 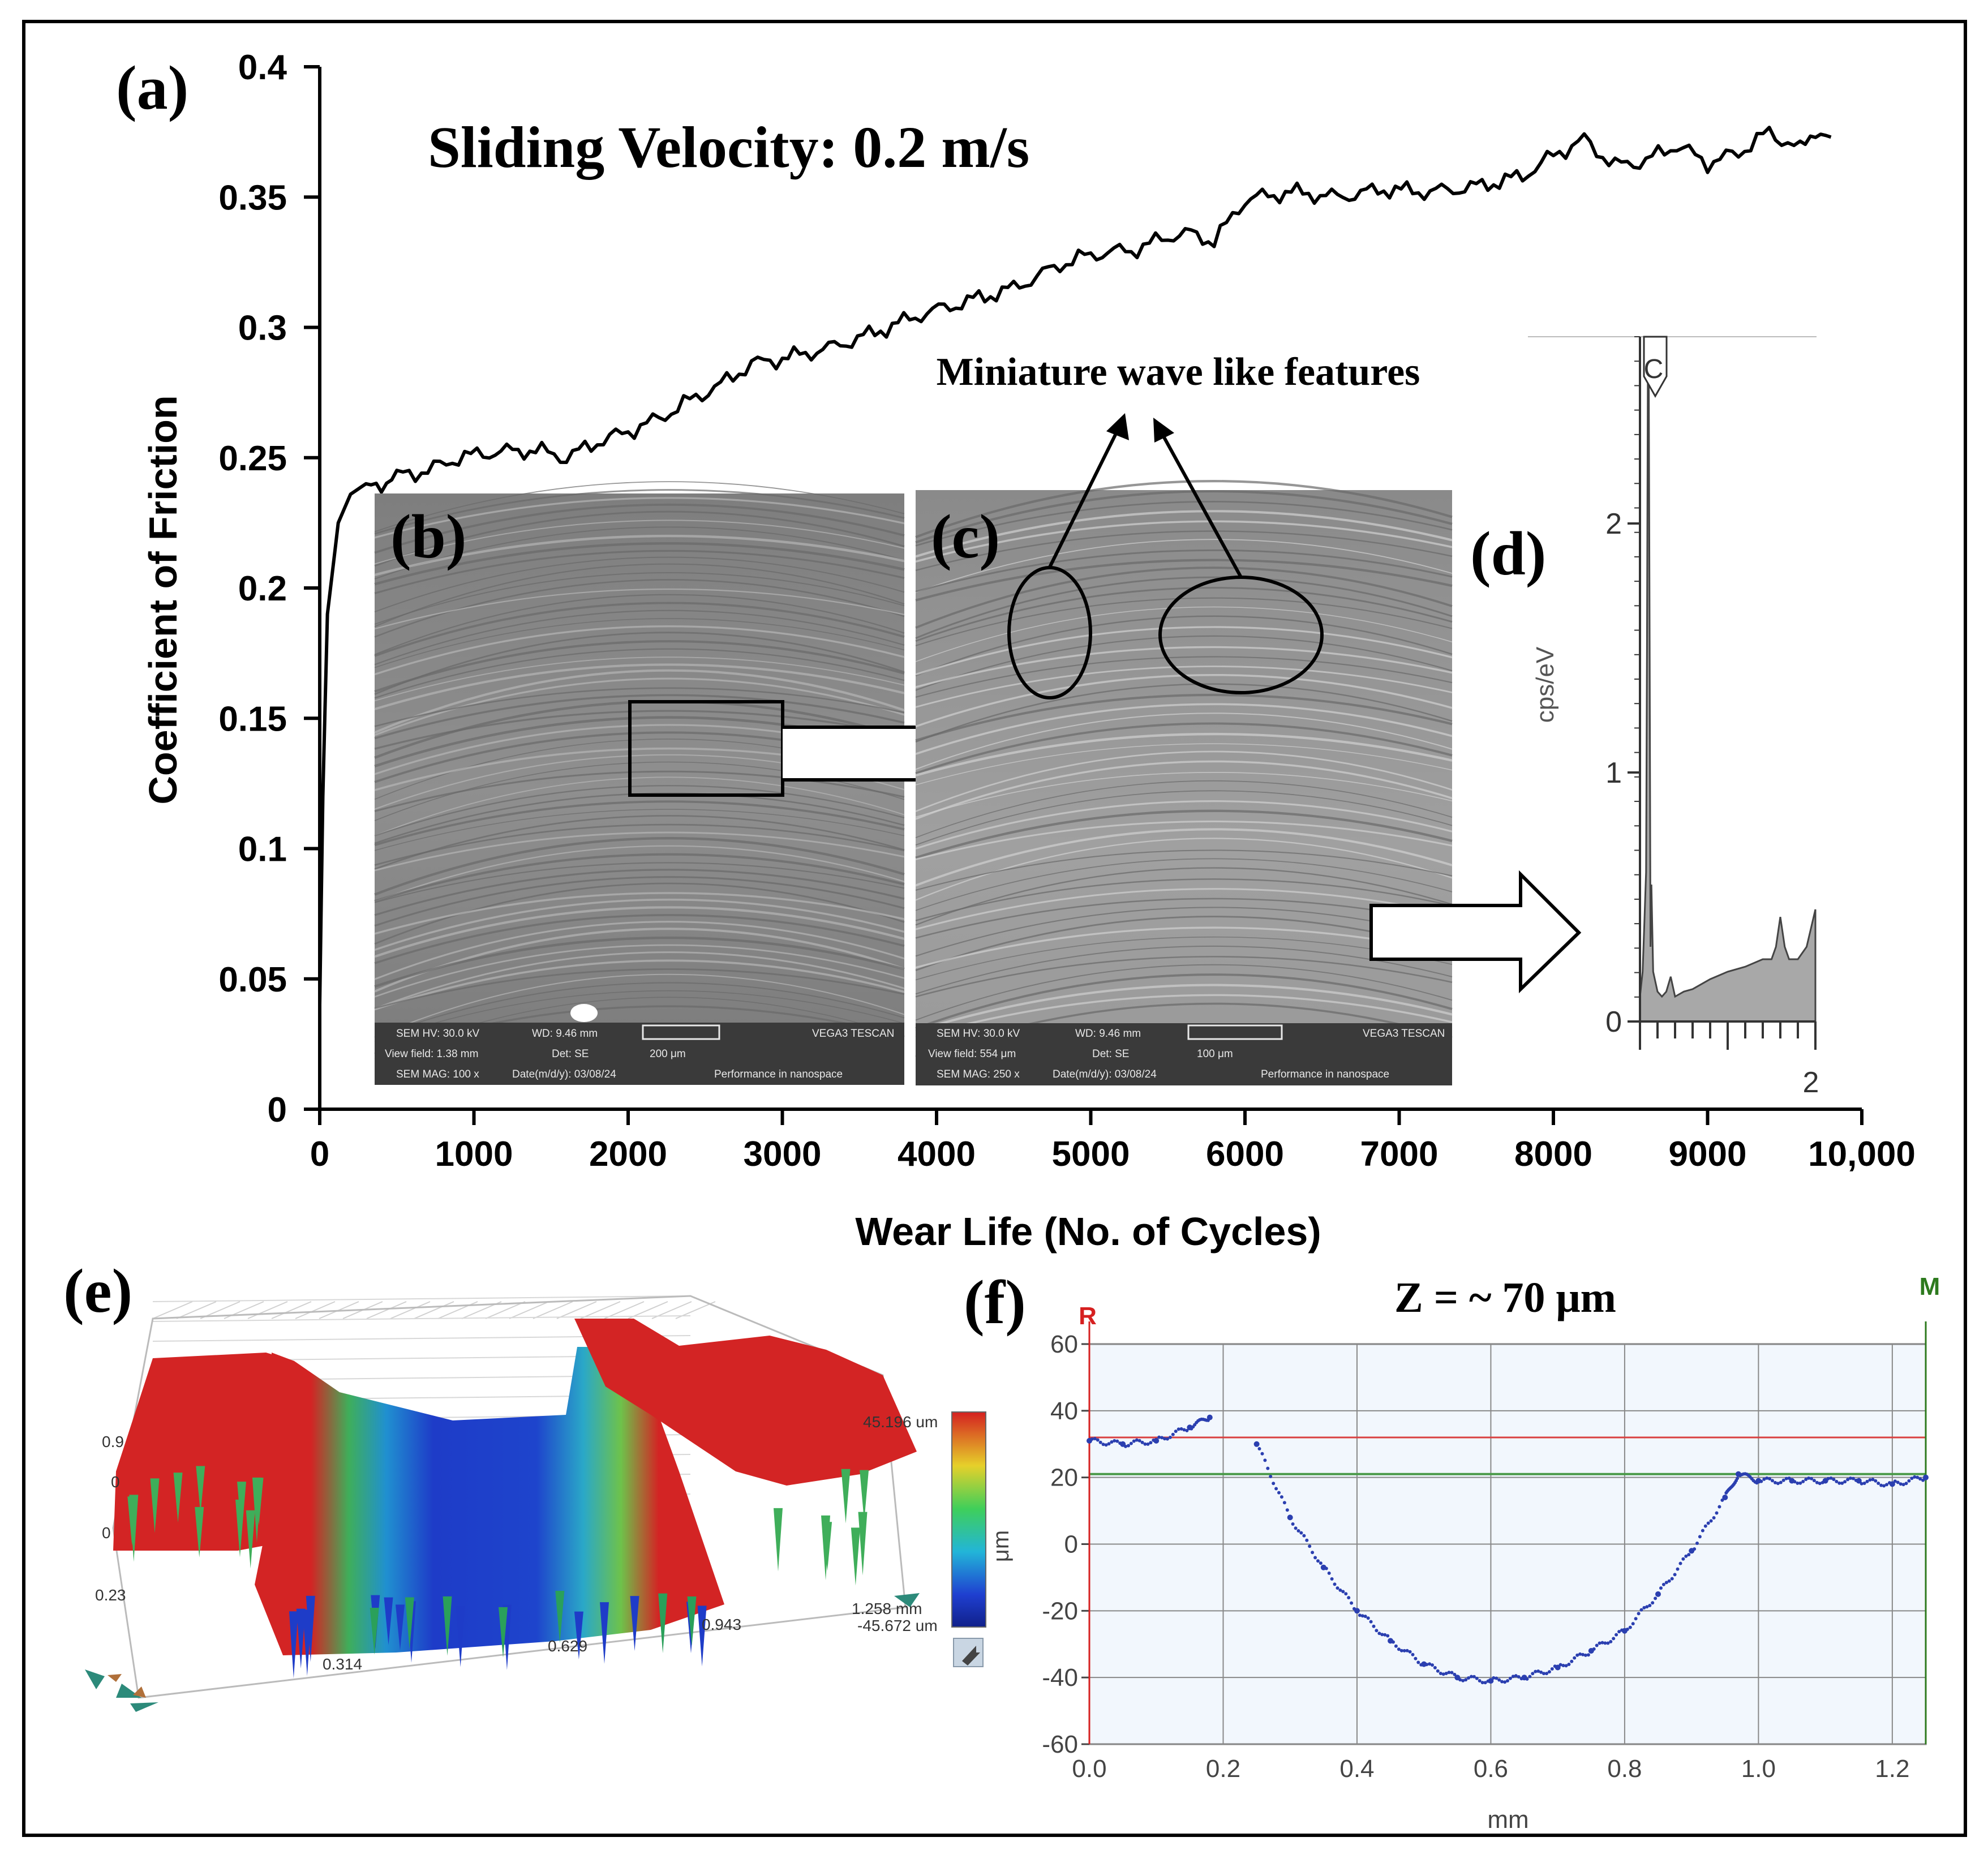 What do you see at coordinates (745, 1402) in the screenshot?
I see `surface-right-plateau` at bounding box center [745, 1402].